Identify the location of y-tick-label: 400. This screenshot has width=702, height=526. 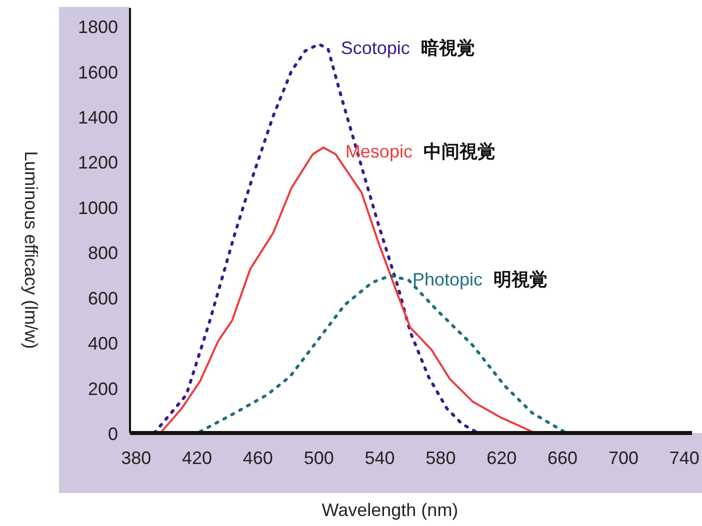
(103, 344).